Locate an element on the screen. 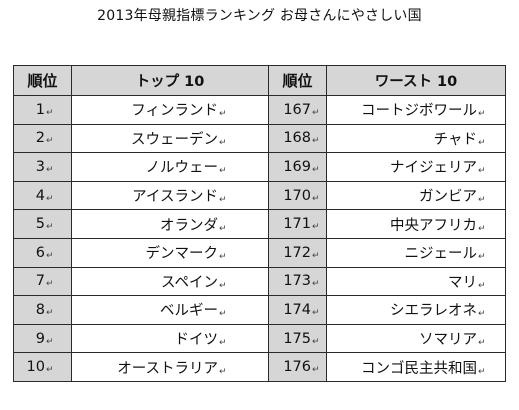  worst-rank-cell: 170↵ is located at coordinates (297, 195).